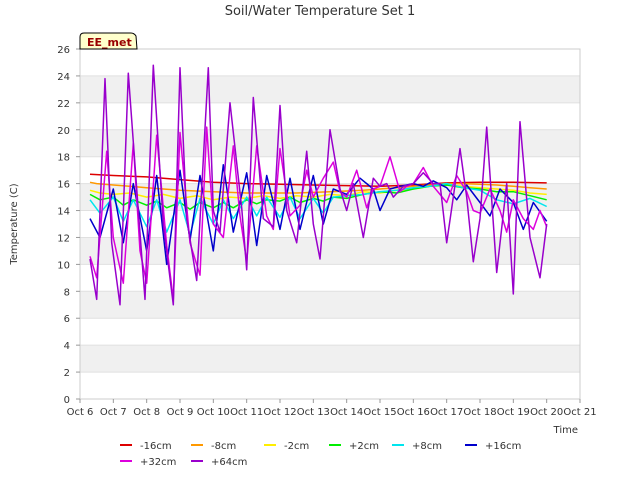 Image resolution: width=640 pixels, height=480 pixels. Describe the element at coordinates (63, 50) in the screenshot. I see `y-tick-label: 26` at that location.